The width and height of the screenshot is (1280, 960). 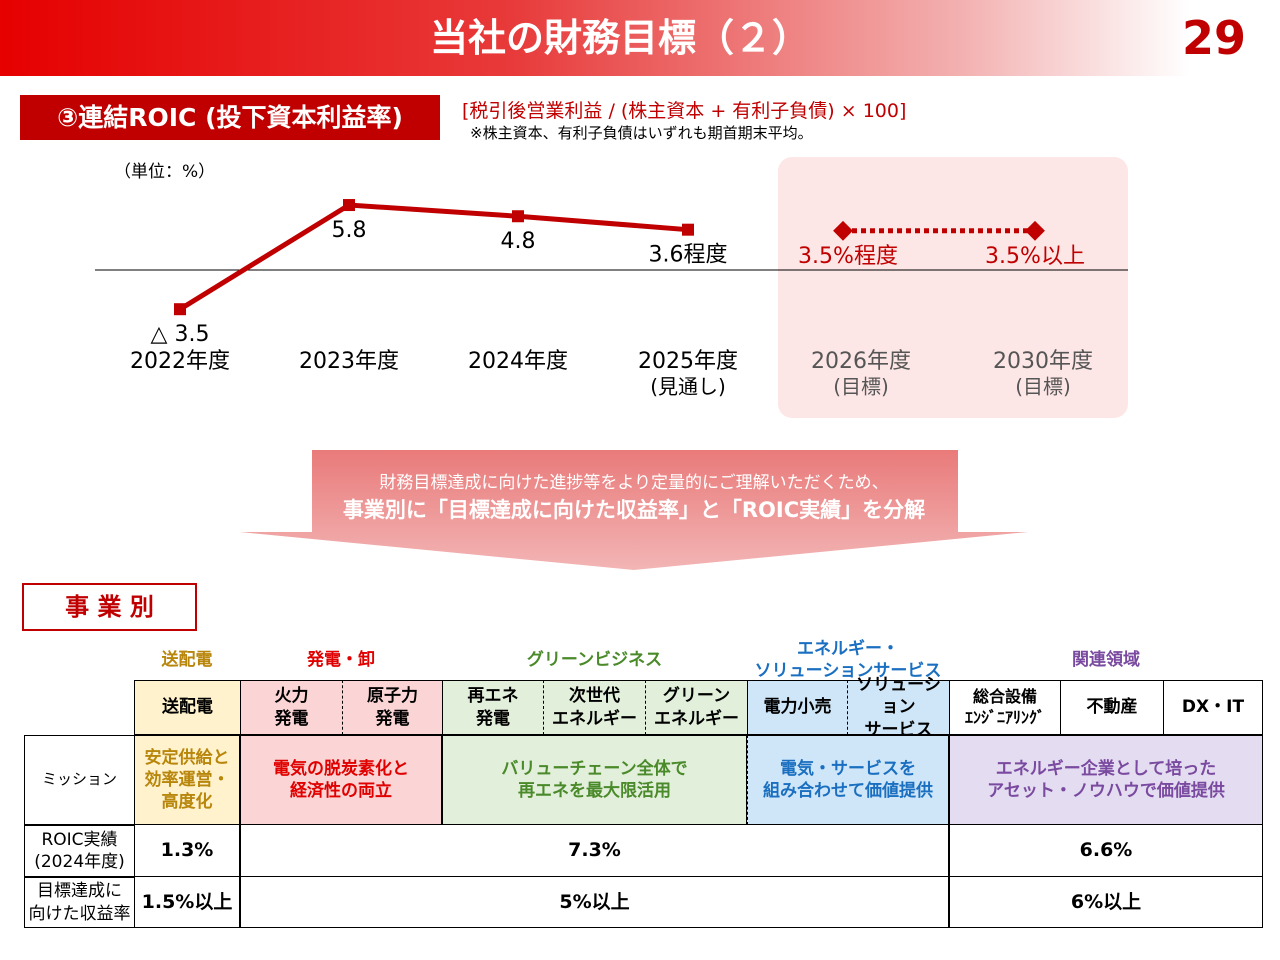 I want to click on column-header: 総合設備 ｴﾝｼﾞﾆｱﾘﾝｸﾞ, so click(x=1004, y=707).